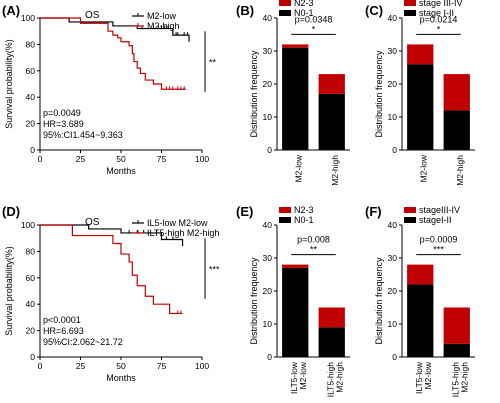 The image size is (500, 403). I want to click on legend-entry: stage I-II, so click(436, 13).